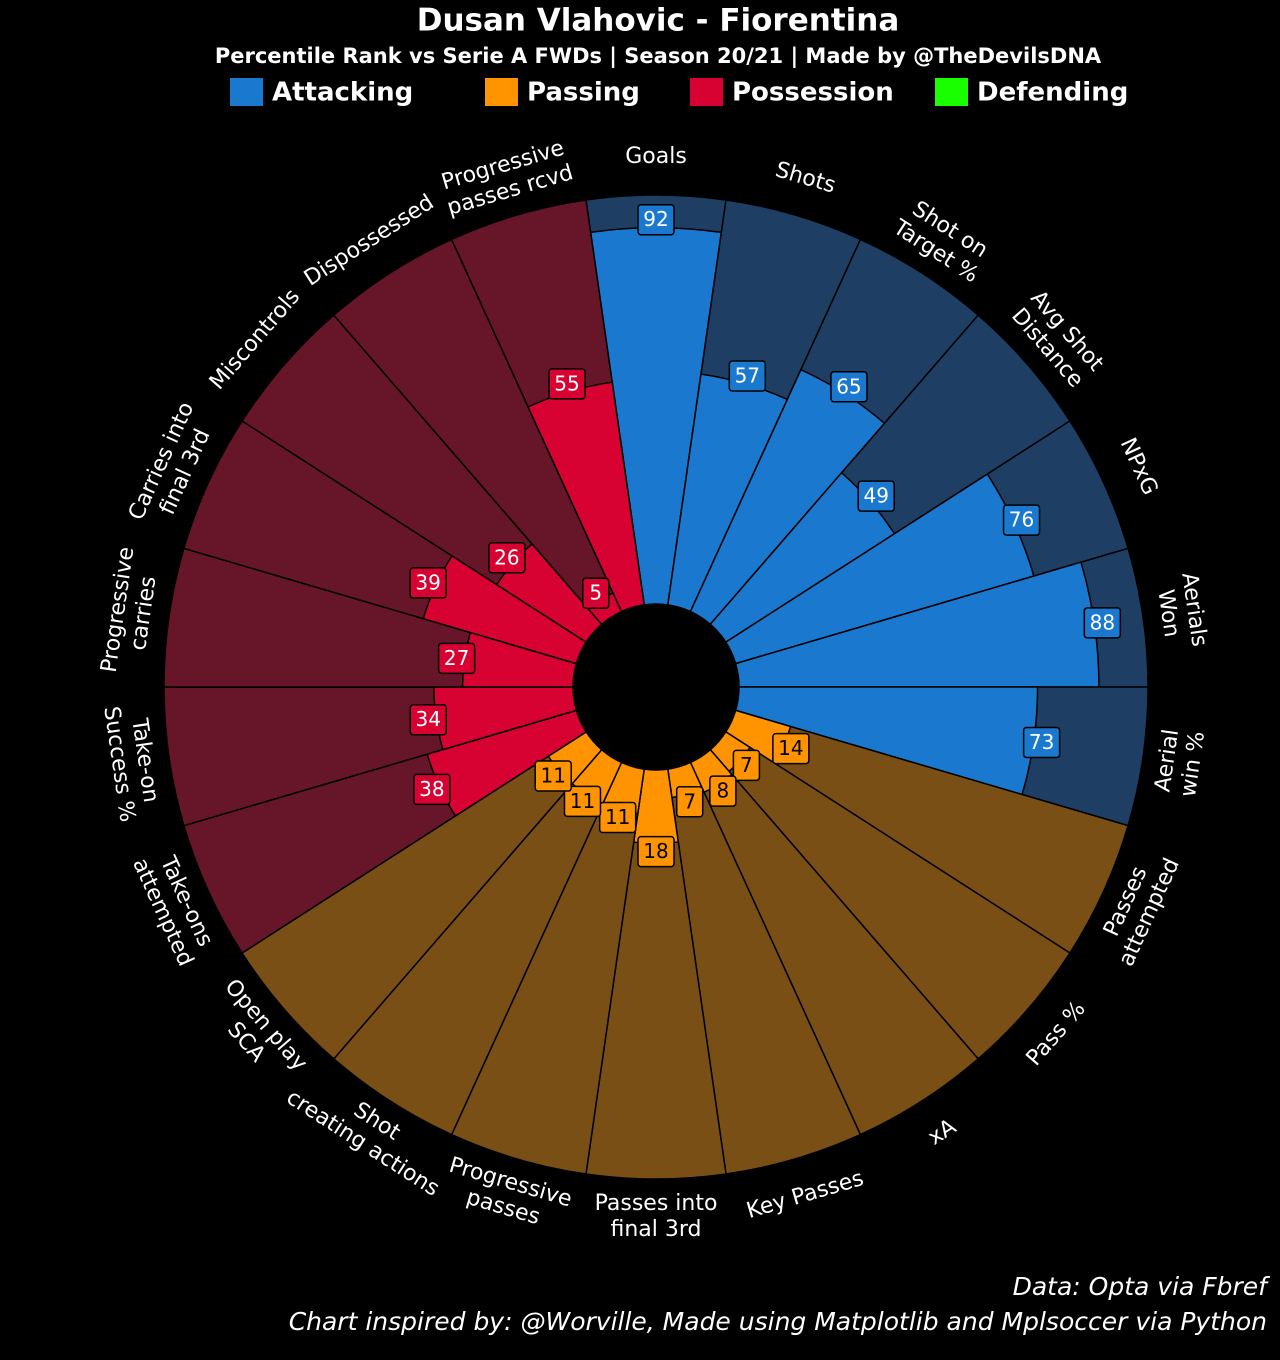 This screenshot has height=1360, width=1280. What do you see at coordinates (655, 1229) in the screenshot?
I see `parameter-label-line: final 3rd` at bounding box center [655, 1229].